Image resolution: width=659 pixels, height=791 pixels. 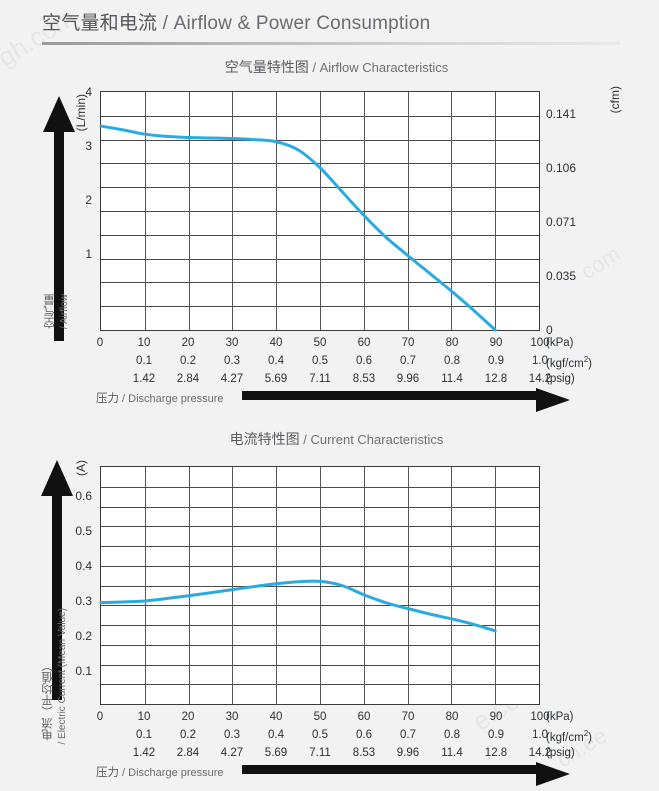 What do you see at coordinates (346, 737) in the screenshot?
I see `current-xrow-kgf: 0.1 0.2 0.3 0.4 0.5 0.6 0.7 0.8 0.9 1.0 (kgf/cm2)` at bounding box center [346, 737].